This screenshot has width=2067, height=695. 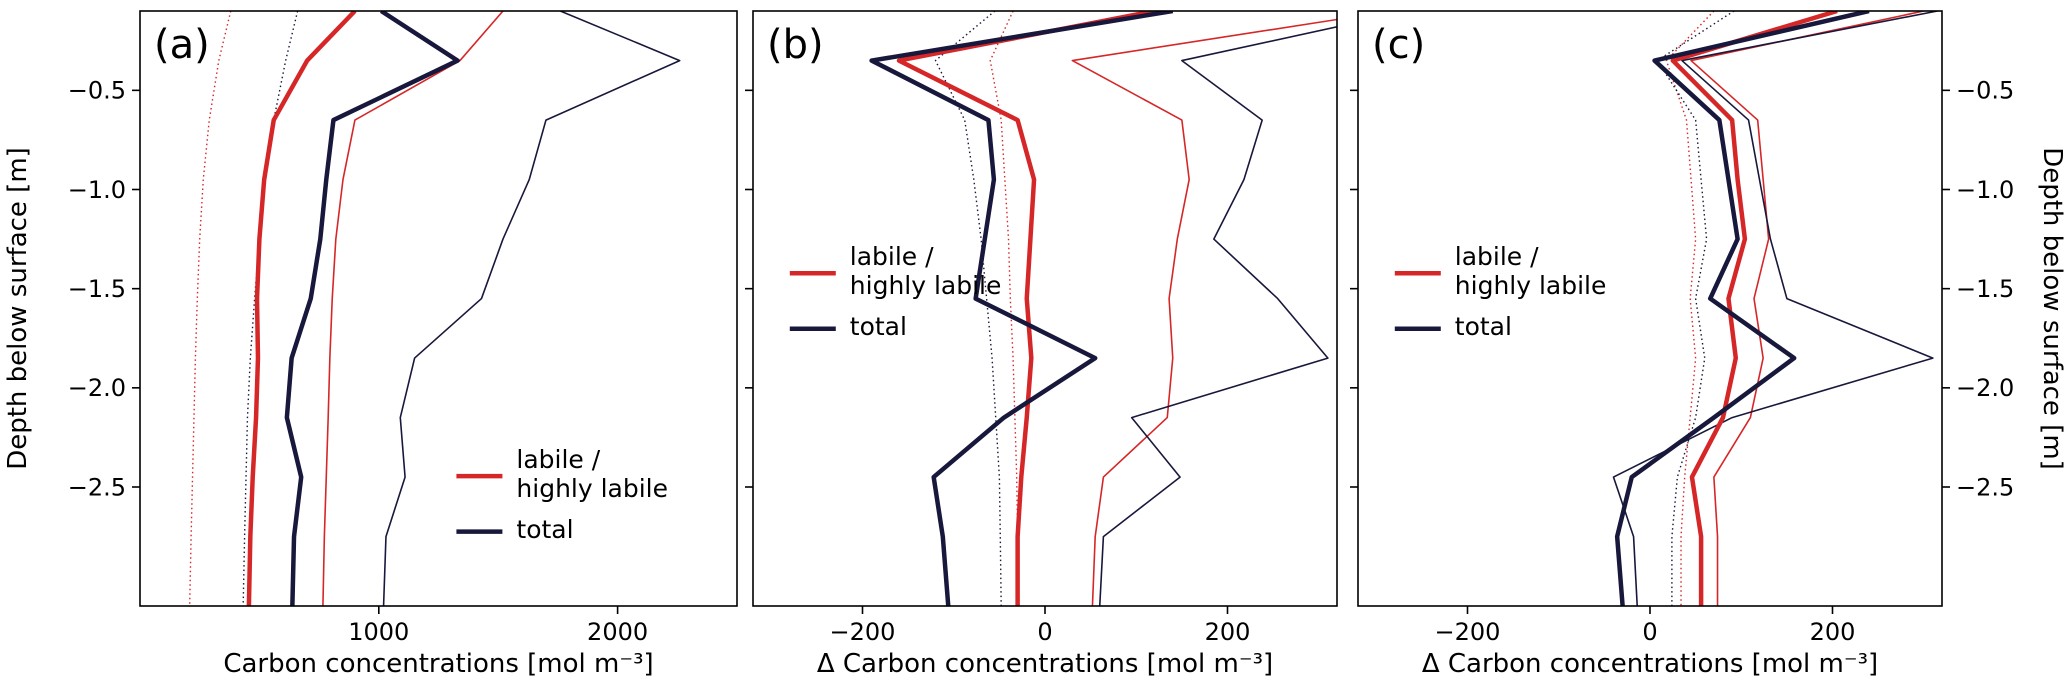 What do you see at coordinates (97, 388) in the screenshot?
I see `y-tick-label: −2.0` at bounding box center [97, 388].